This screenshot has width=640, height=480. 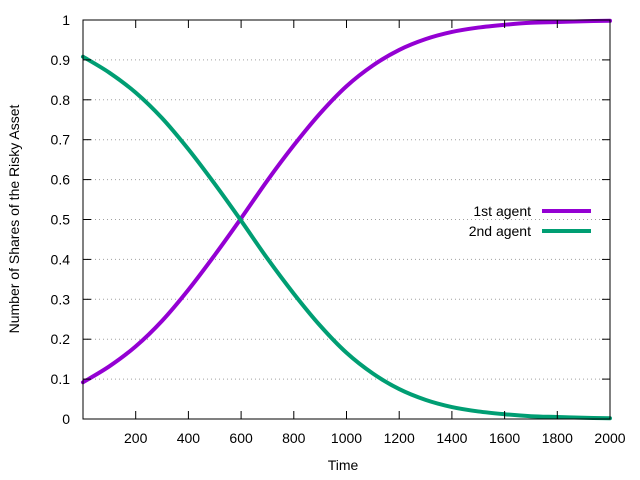 What do you see at coordinates (61, 299) in the screenshot?
I see `y-tick-label: 0.3` at bounding box center [61, 299].